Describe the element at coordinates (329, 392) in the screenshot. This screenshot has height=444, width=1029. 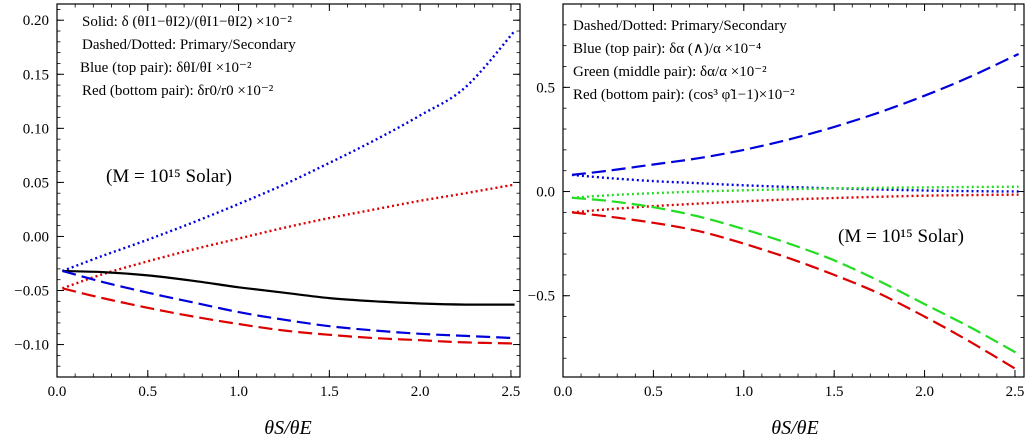
I see `left-x-tick-label: 1.5` at that location.